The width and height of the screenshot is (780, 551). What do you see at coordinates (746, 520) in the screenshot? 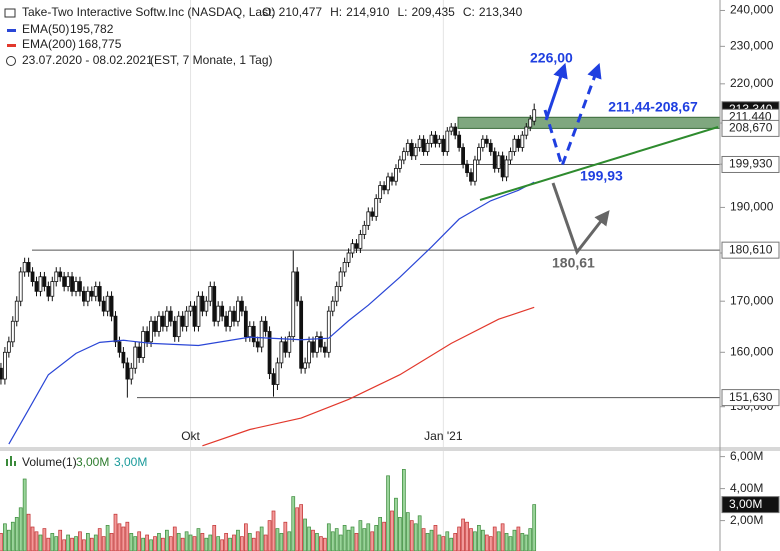
I see `y-tick-label: 2,00M` at bounding box center [746, 520].